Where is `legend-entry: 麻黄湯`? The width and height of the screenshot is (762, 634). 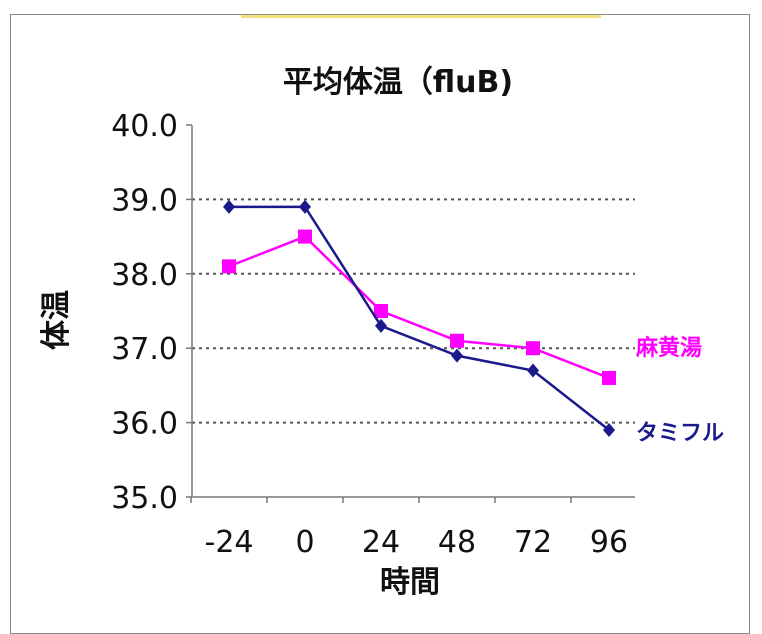 legend-entry: 麻黄湯 is located at coordinates (668, 348).